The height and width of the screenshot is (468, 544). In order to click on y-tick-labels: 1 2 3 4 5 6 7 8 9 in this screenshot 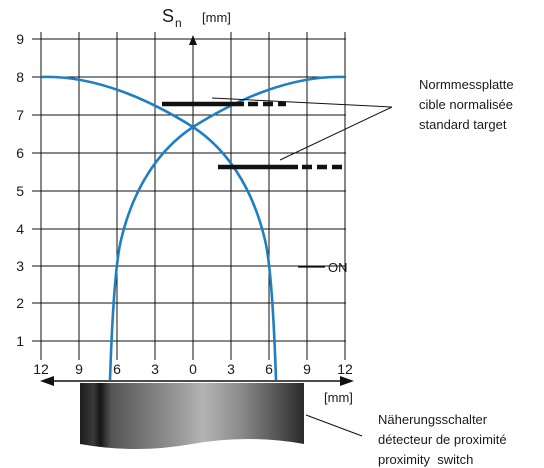, I will do `click(20, 190)`.